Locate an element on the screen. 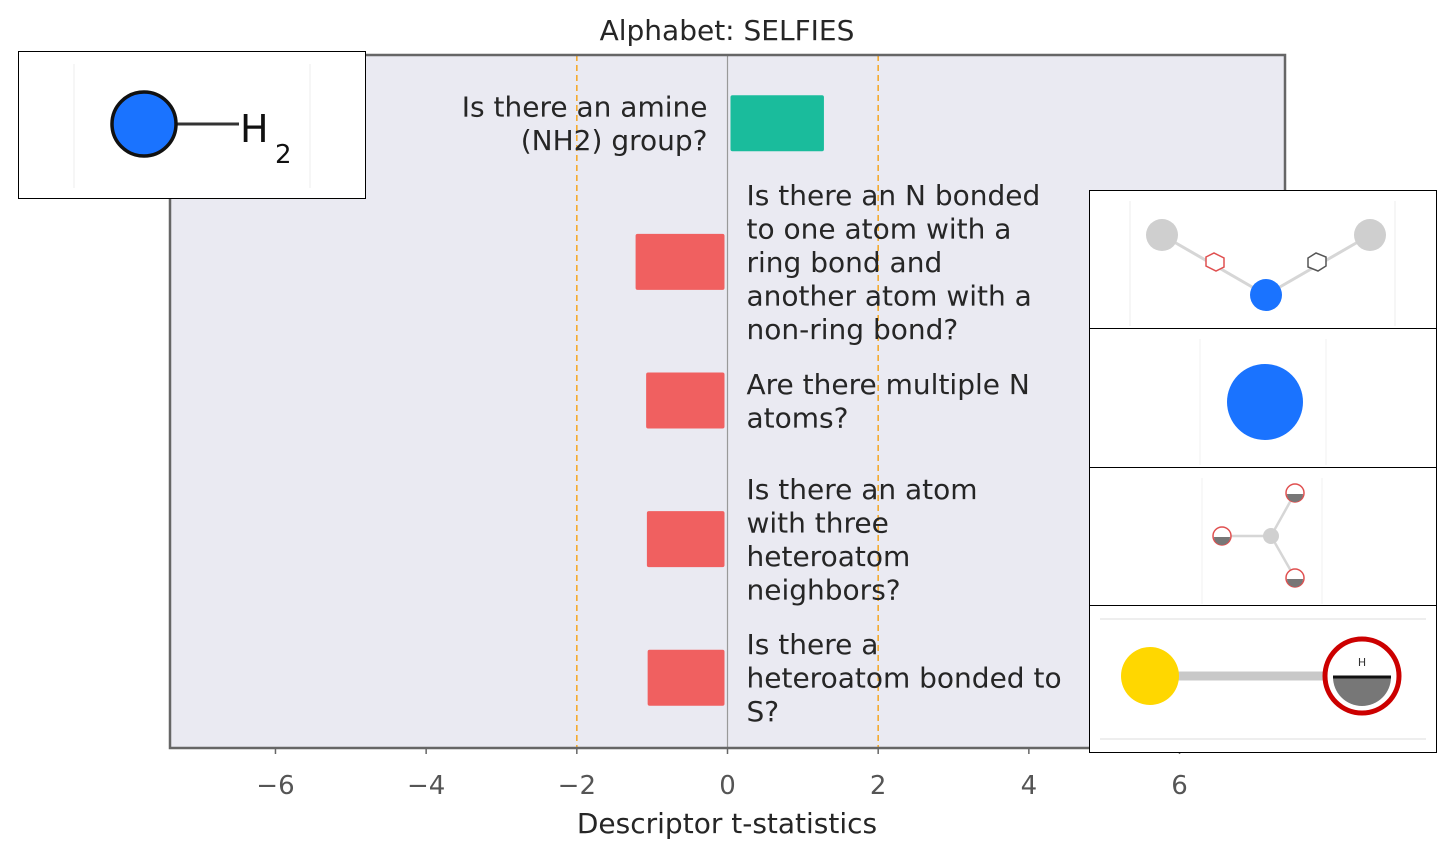 The height and width of the screenshot is (857, 1454). bar-label-2-line-1: Is there an N bonded is located at coordinates (894, 195).